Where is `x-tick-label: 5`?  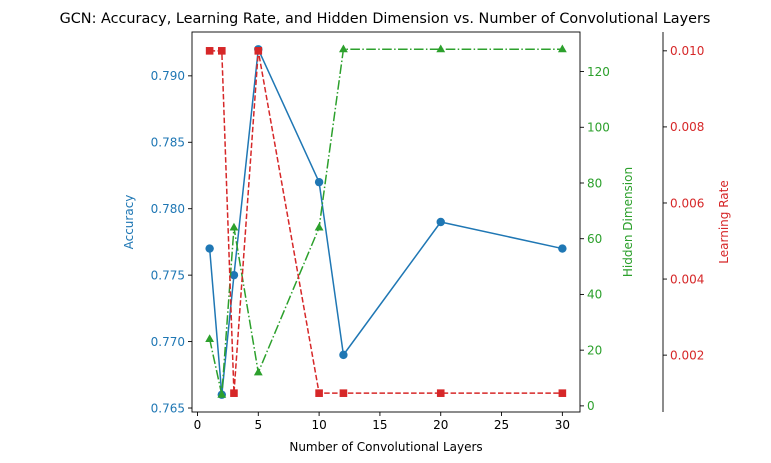
x-tick-label: 5 is located at coordinates (258, 425).